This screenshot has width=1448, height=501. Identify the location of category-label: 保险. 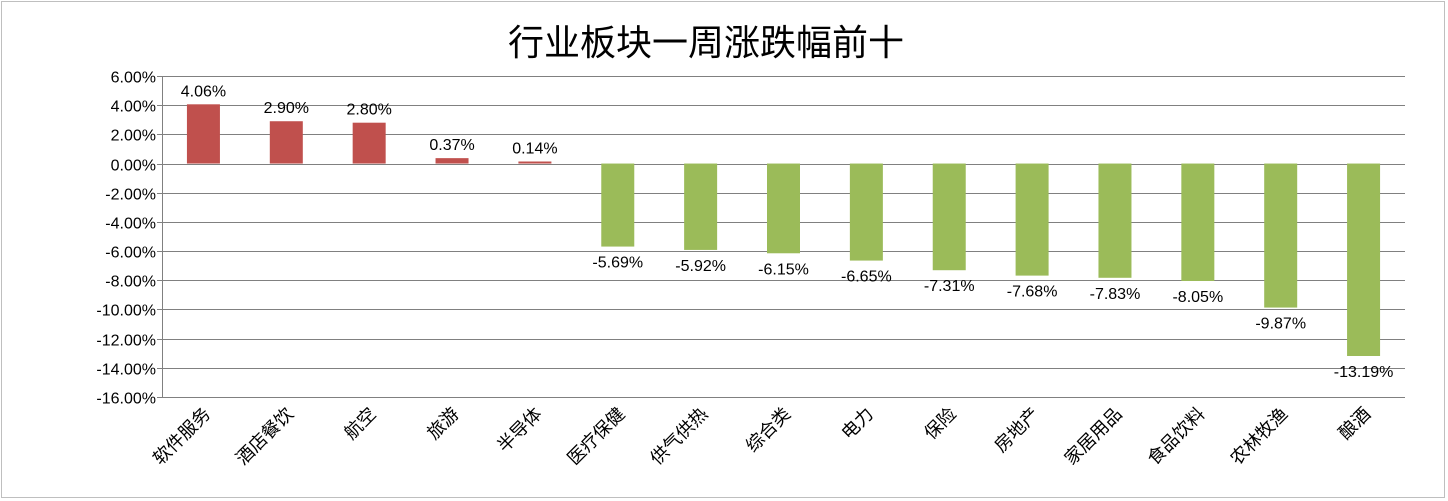
(940, 424).